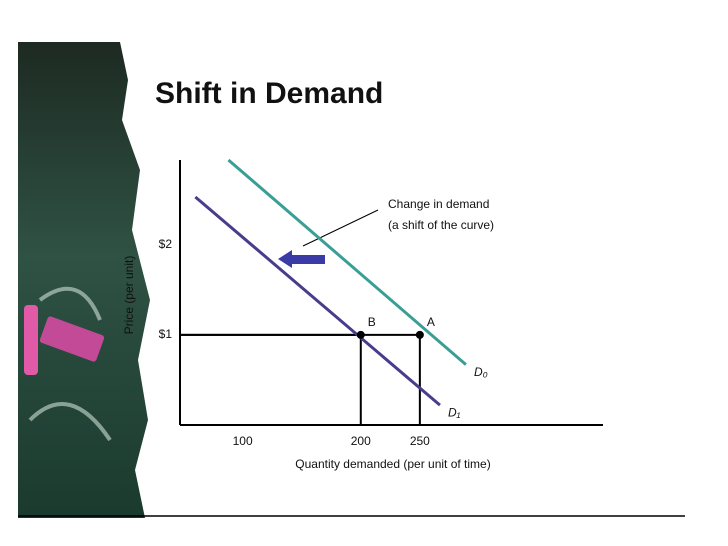 The width and height of the screenshot is (728, 546). What do you see at coordinates (269, 93) in the screenshot?
I see `slide-title: Shift in Demand` at bounding box center [269, 93].